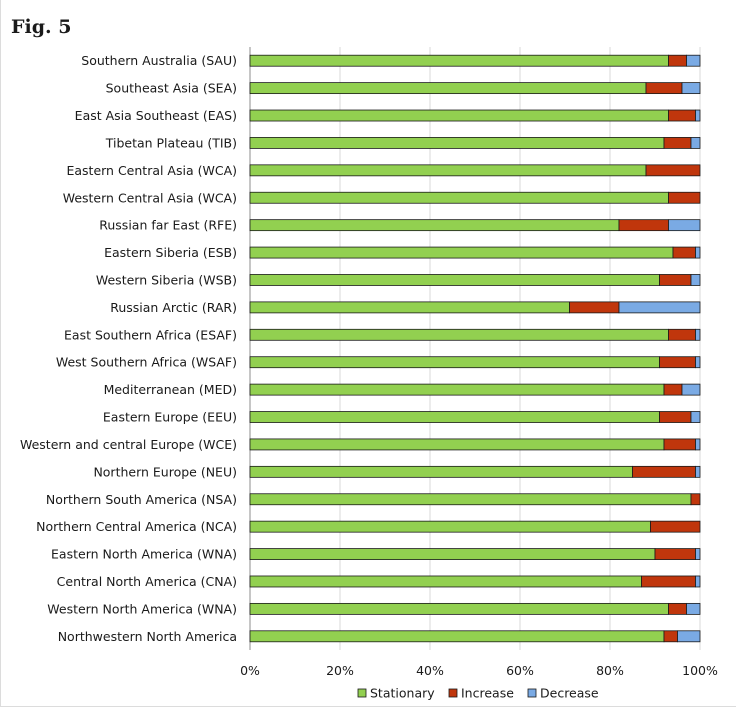 Image resolution: width=737 pixels, height=708 pixels. I want to click on category-label: Southern Australia (SAU), so click(159, 60).